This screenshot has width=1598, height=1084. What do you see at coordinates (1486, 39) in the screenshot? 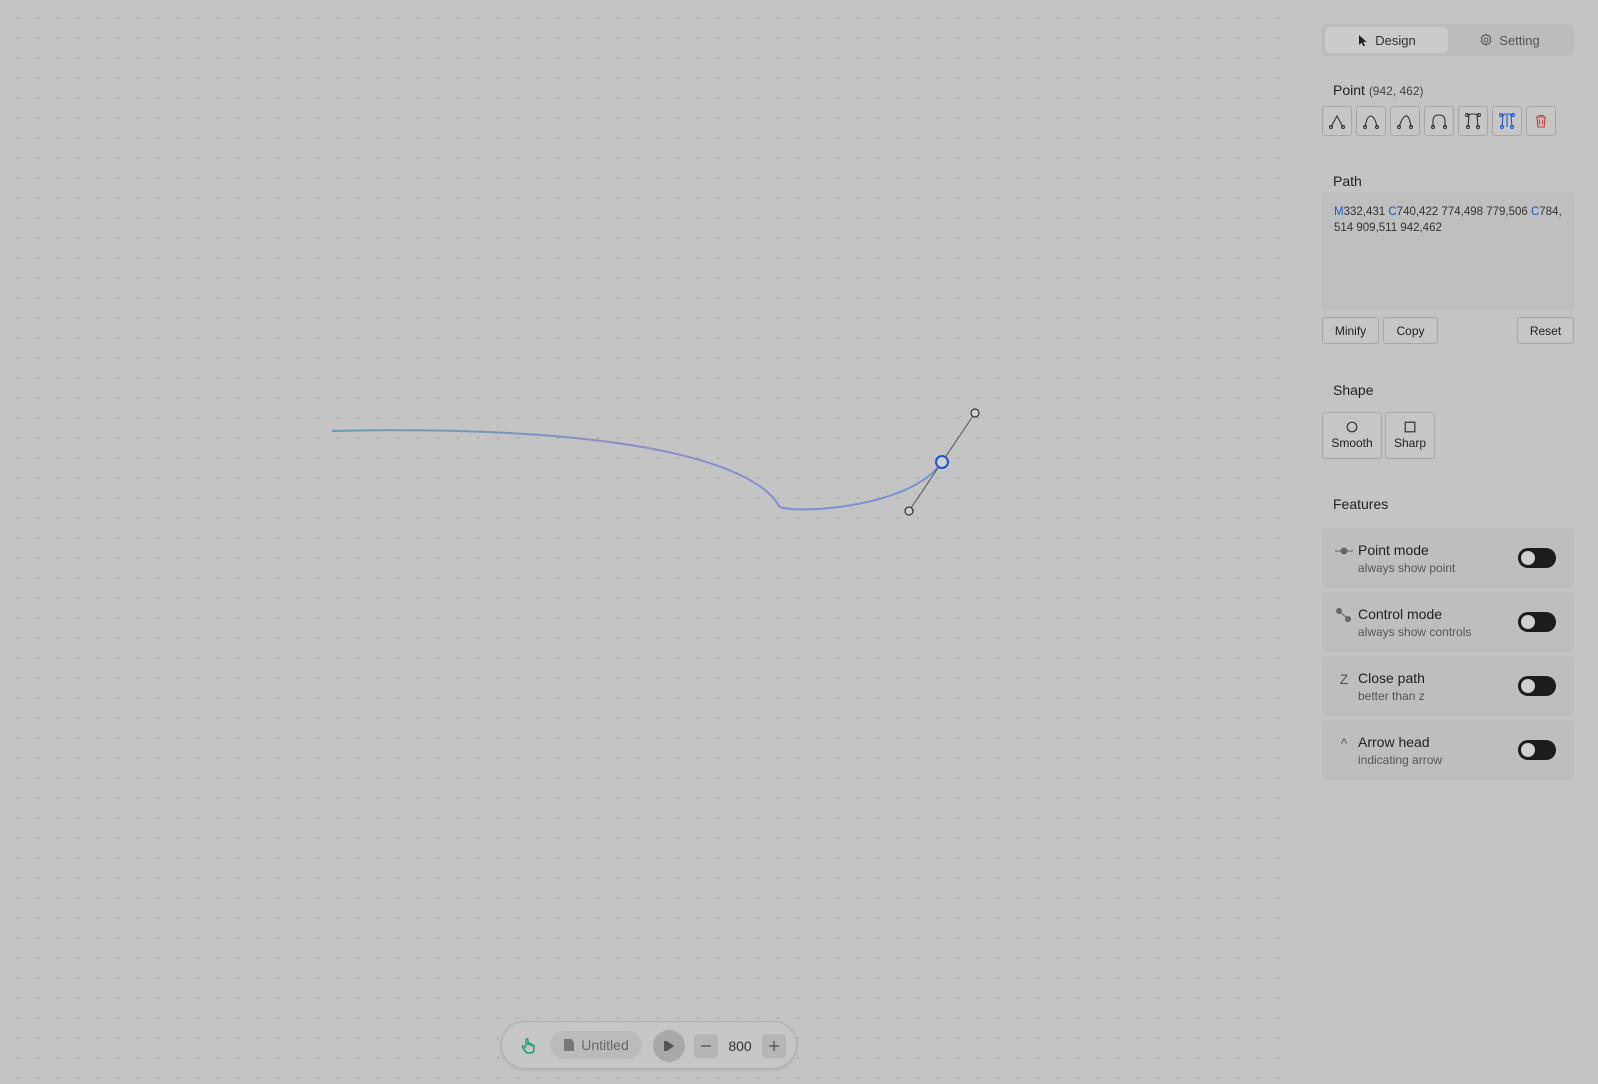
I see `gear-icon` at bounding box center [1486, 39].